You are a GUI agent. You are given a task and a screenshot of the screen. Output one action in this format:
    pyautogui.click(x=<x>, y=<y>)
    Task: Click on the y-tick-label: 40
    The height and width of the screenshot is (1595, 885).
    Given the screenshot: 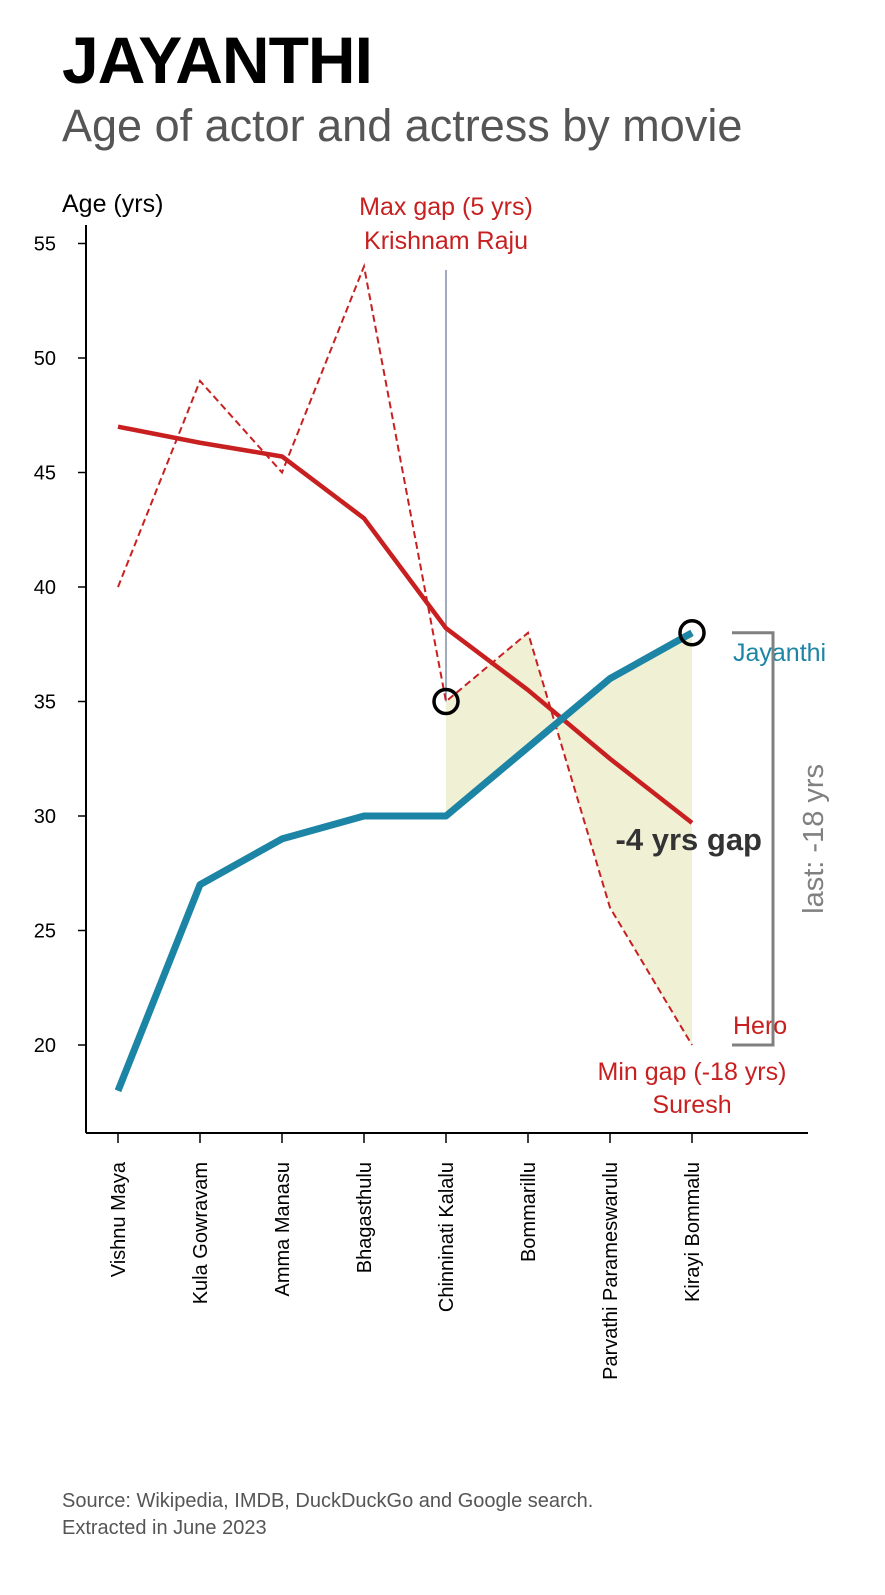 What is the action you would take?
    pyautogui.click(x=45, y=588)
    